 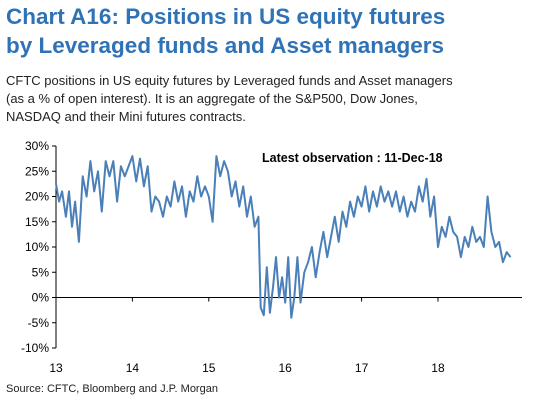 What do you see at coordinates (37, 222) in the screenshot?
I see `y-tick-label: 15%` at bounding box center [37, 222].